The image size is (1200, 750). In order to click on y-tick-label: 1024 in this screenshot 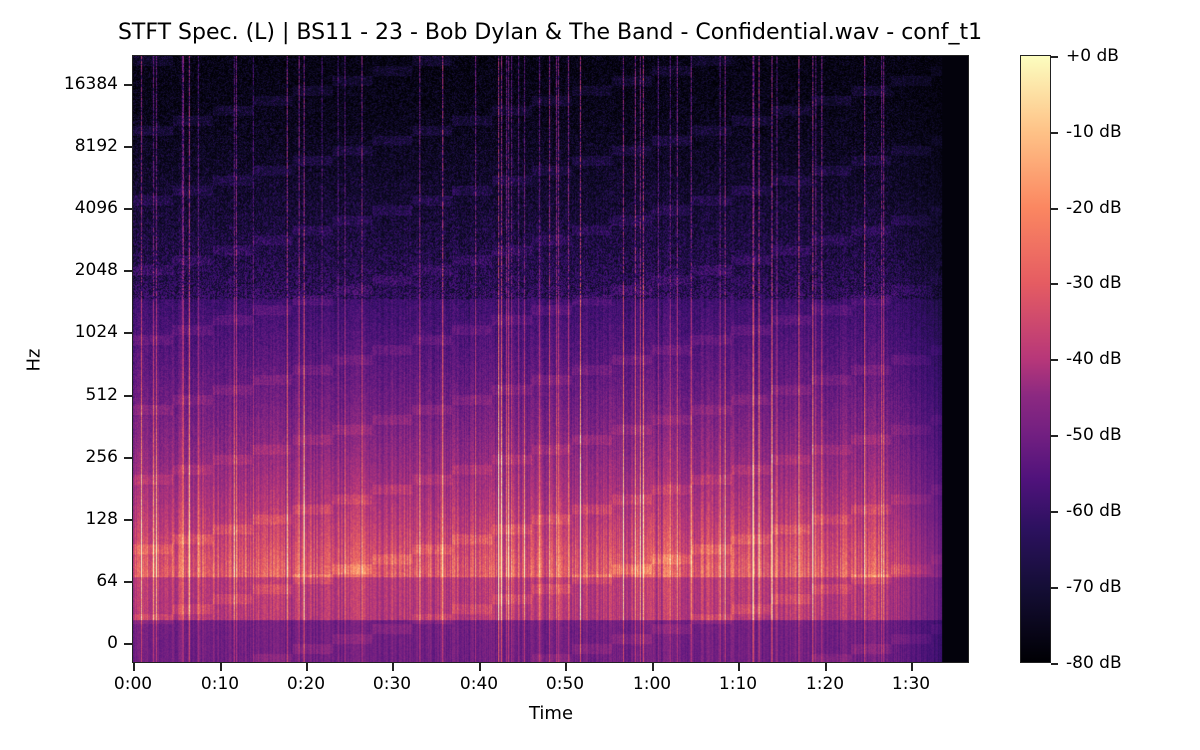, I will do `click(96, 332)`.